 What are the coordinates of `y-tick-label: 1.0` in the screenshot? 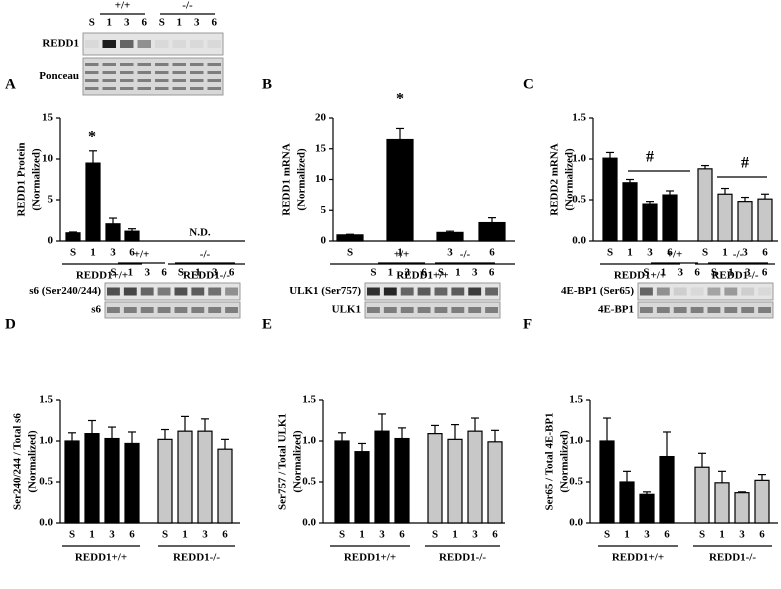 It's located at (46, 441).